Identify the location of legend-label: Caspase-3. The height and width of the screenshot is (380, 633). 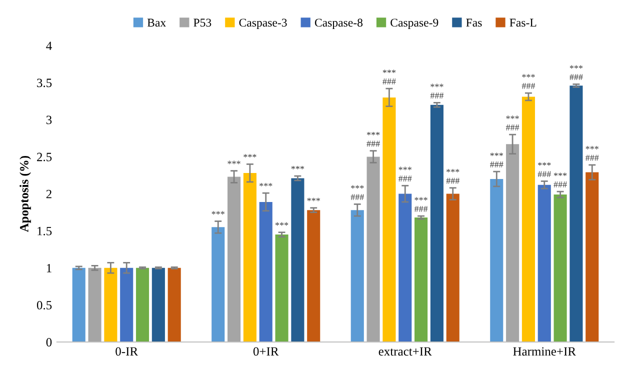
(263, 24).